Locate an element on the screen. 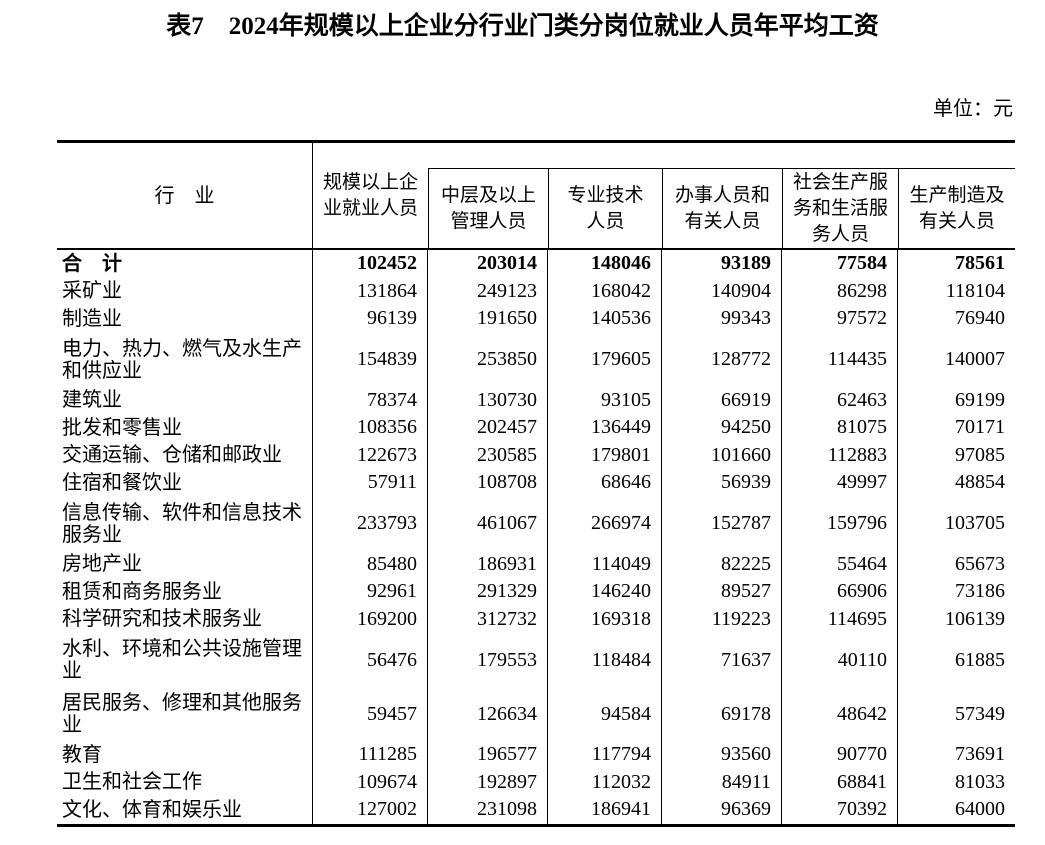  value-cell: 140904 is located at coordinates (722, 291).